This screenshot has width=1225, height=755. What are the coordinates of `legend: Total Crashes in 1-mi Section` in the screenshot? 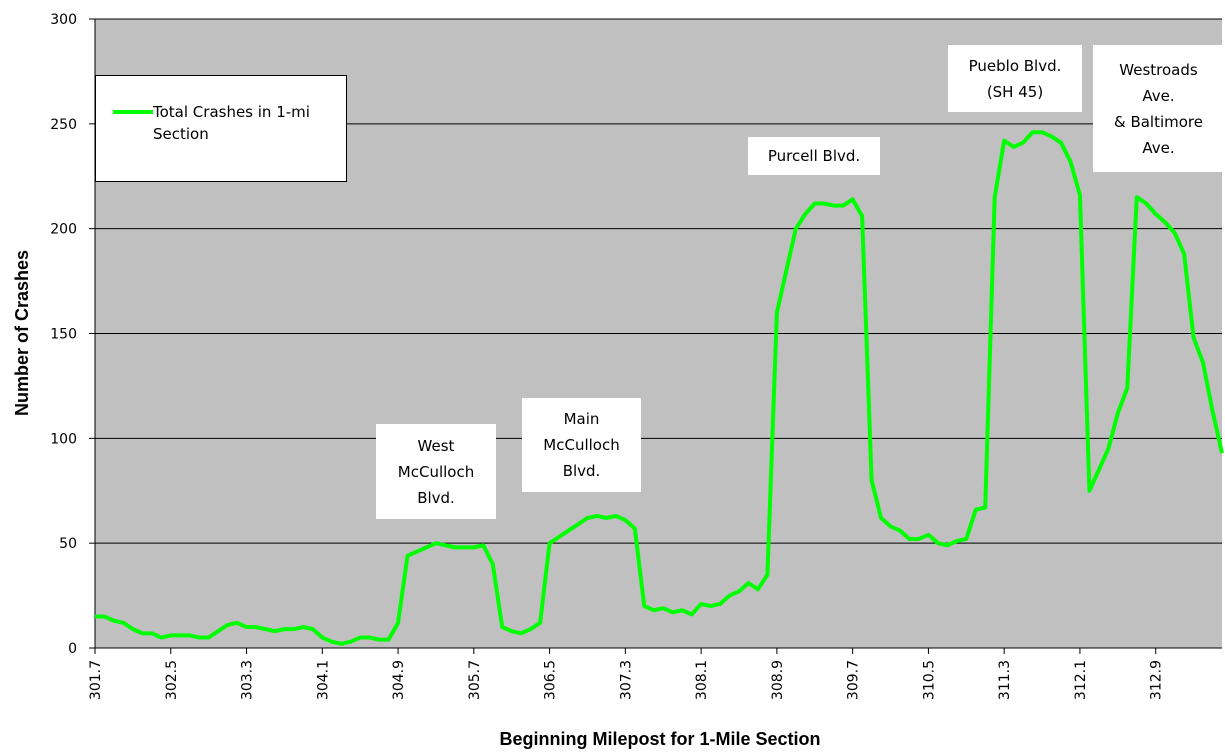 It's located at (221, 128).